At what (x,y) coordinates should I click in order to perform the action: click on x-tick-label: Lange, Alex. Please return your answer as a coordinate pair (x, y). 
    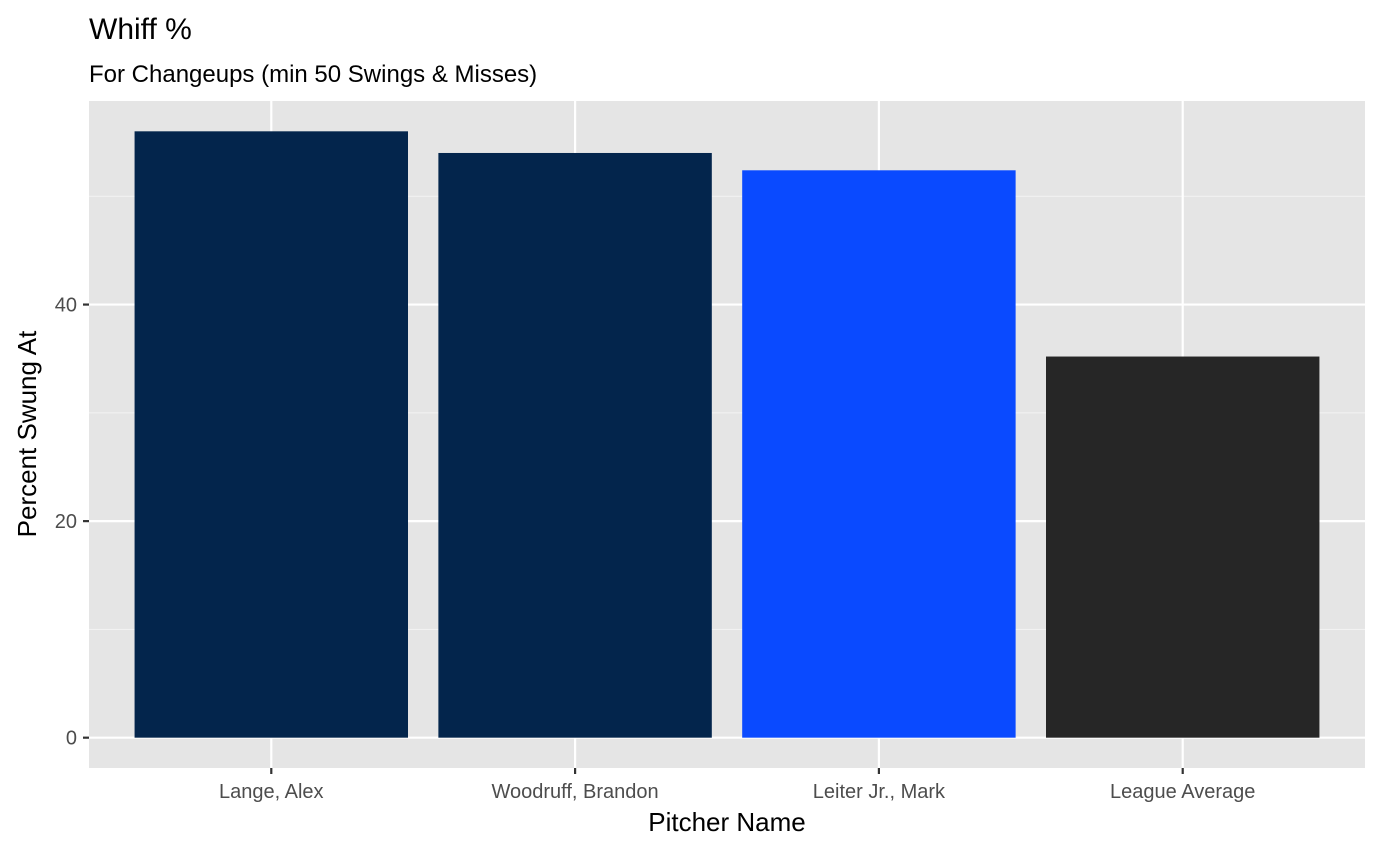
    Looking at the image, I should click on (271, 792).